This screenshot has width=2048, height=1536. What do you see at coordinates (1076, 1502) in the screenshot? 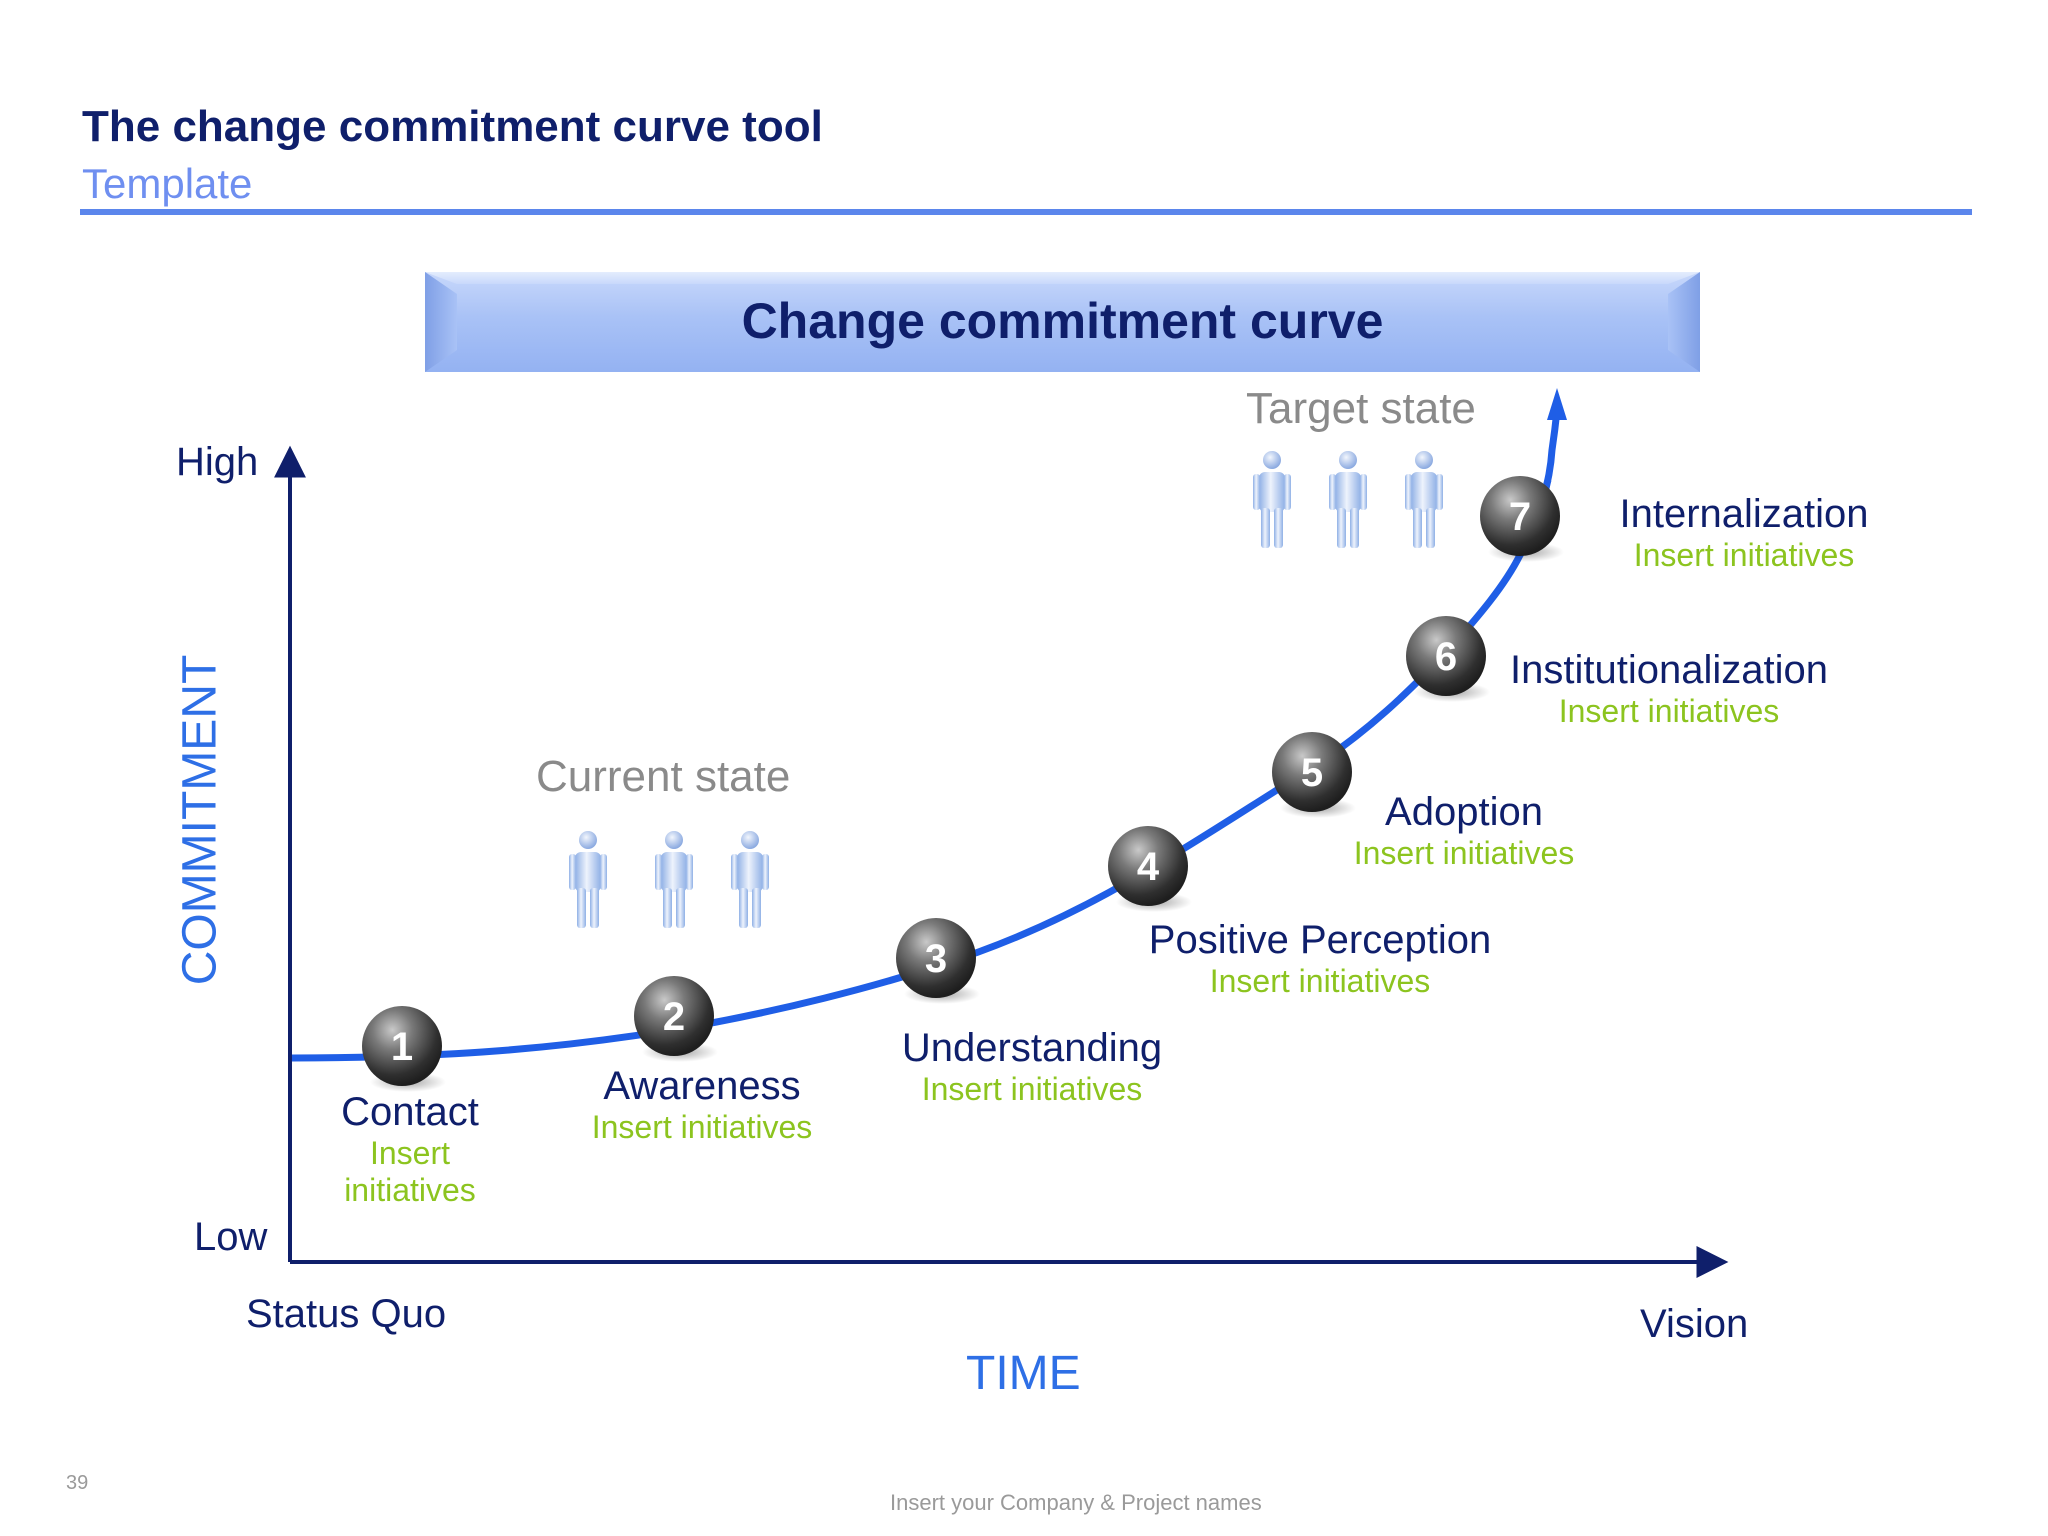
I see `footer-text: Insert your Company & Project names` at bounding box center [1076, 1502].